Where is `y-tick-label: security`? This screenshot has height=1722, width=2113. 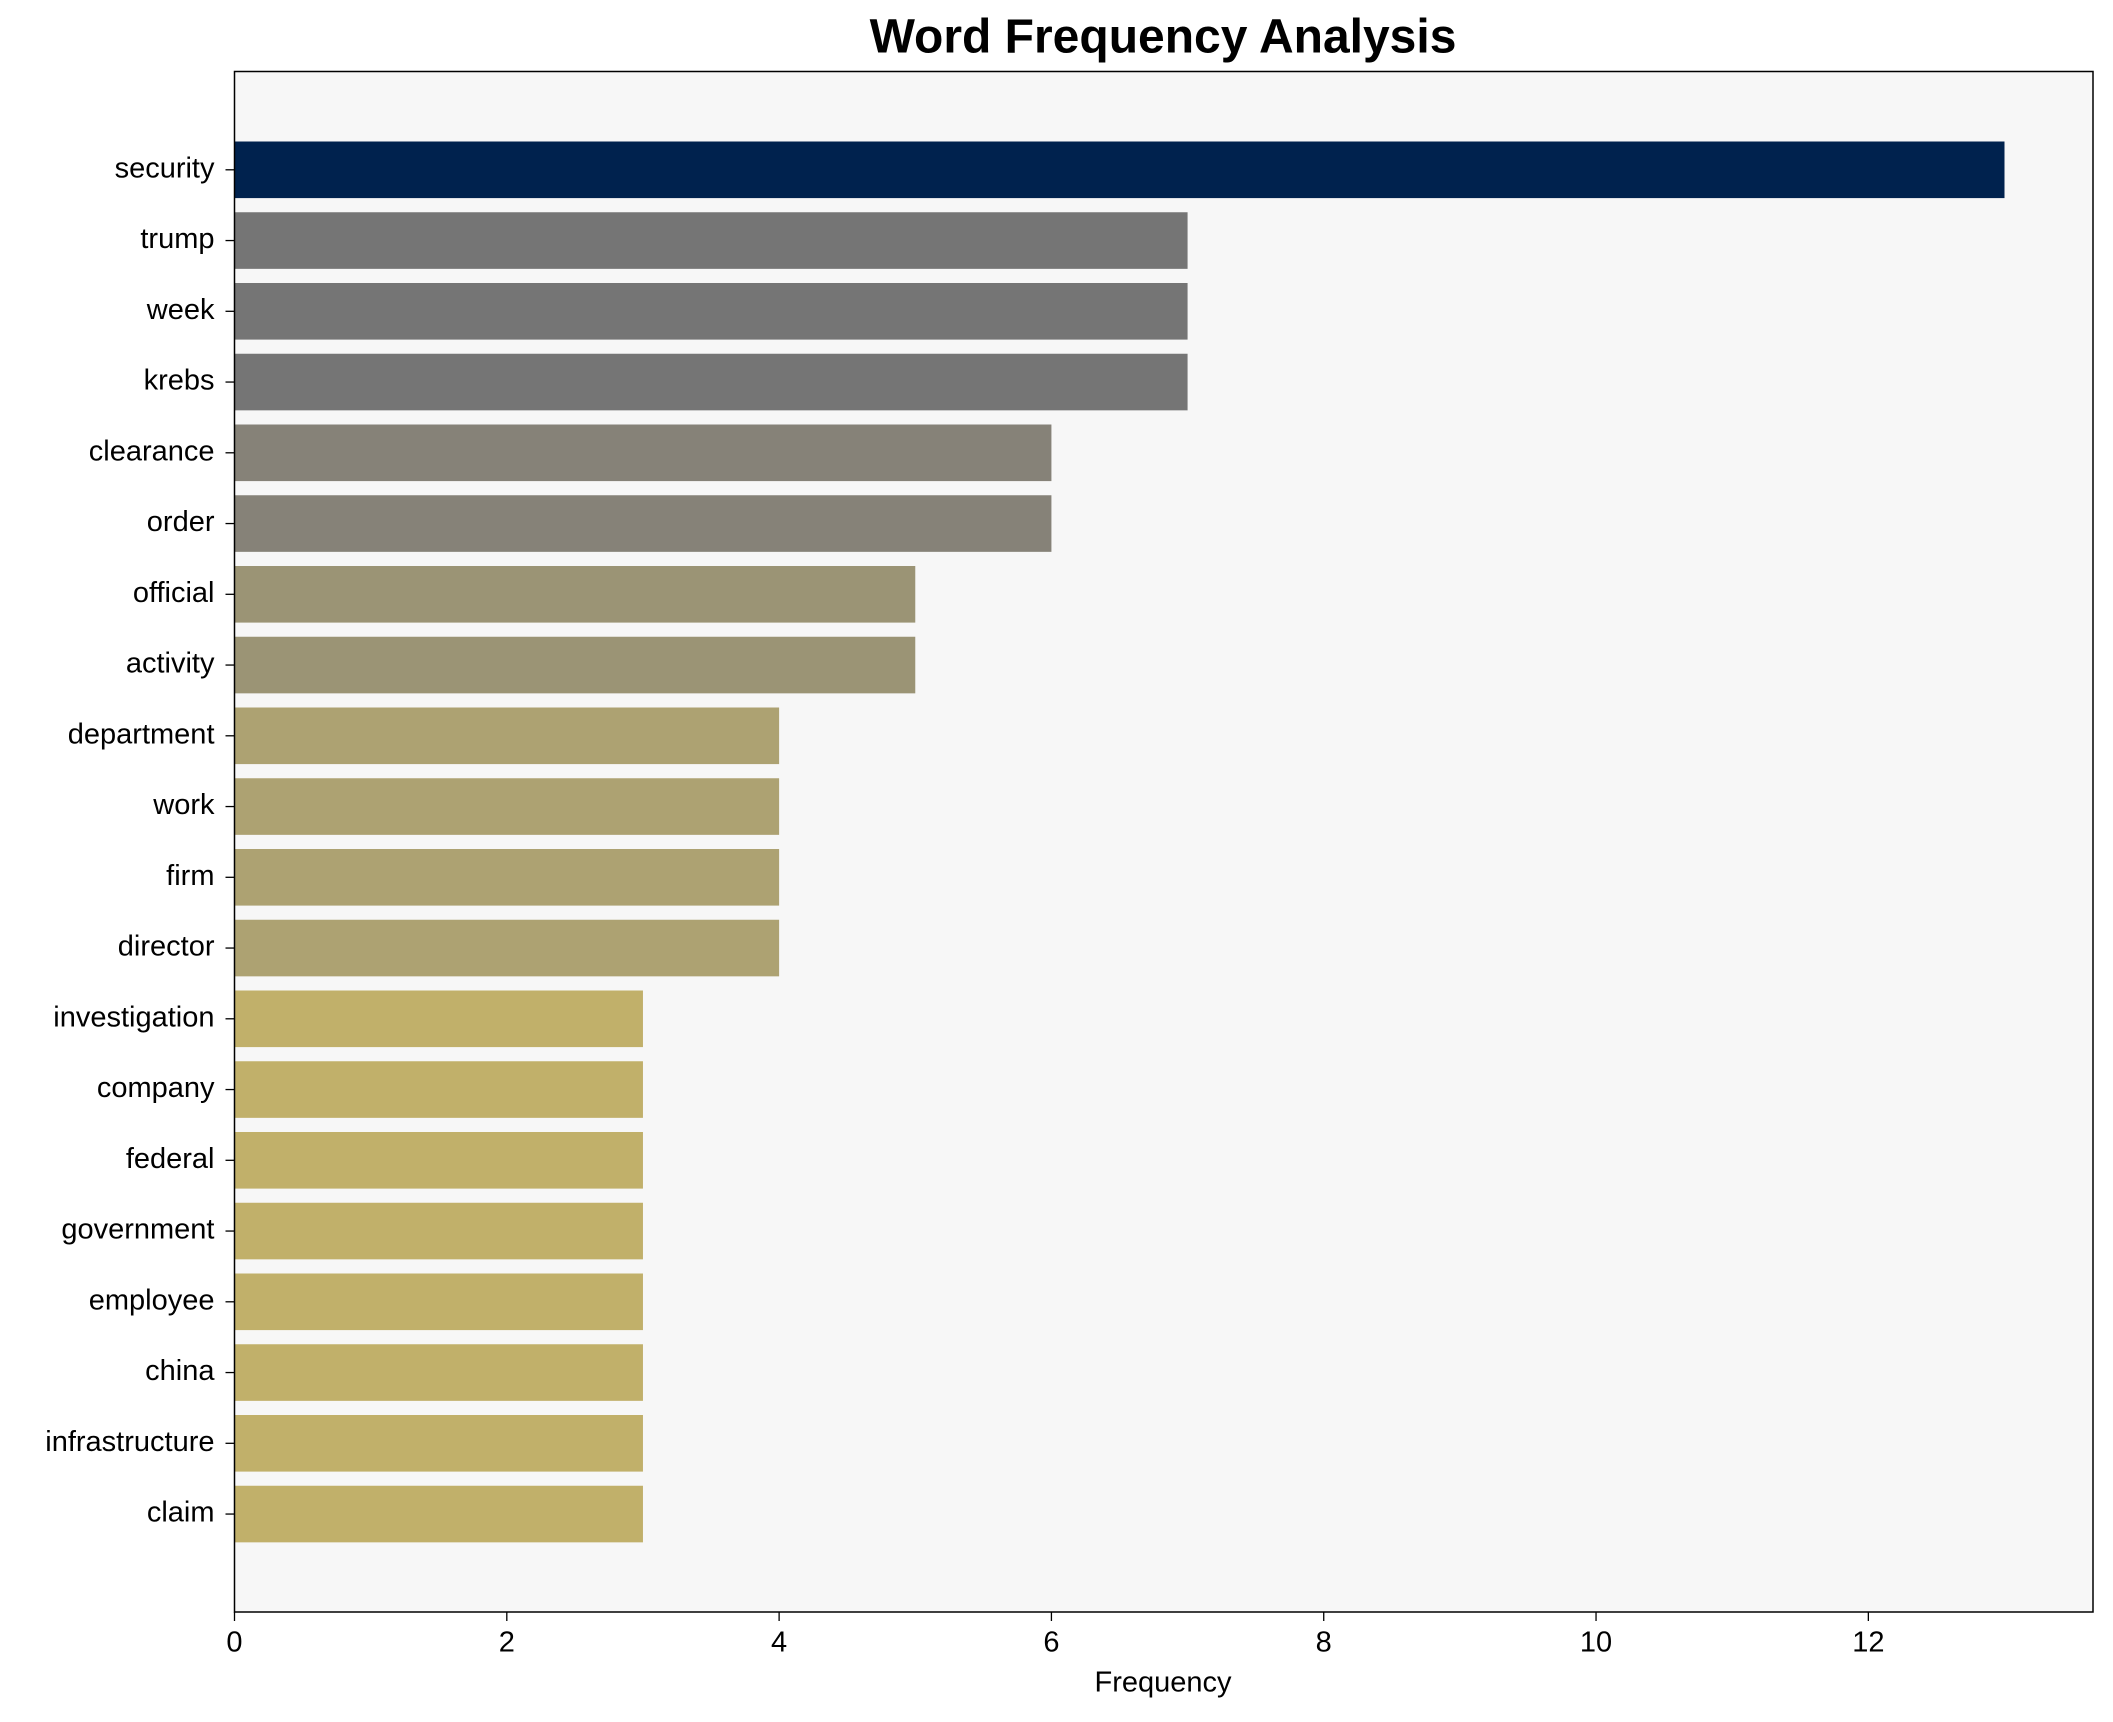
y-tick-label: security is located at coordinates (165, 168).